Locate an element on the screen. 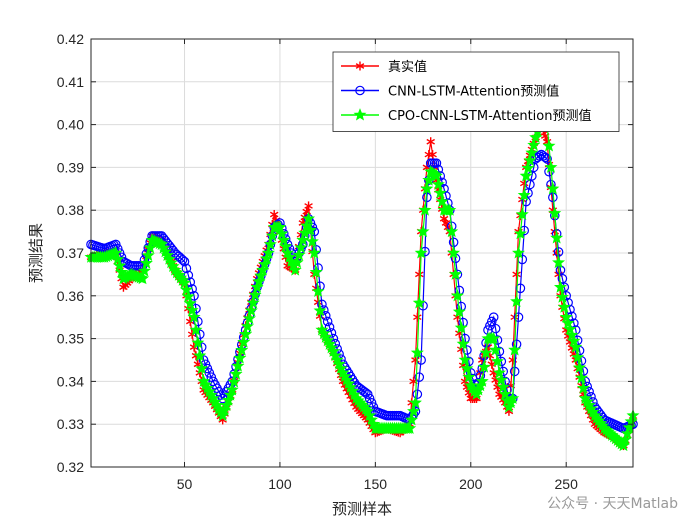 The image size is (700, 525). y-tick-label: 0.34 is located at coordinates (70, 381).